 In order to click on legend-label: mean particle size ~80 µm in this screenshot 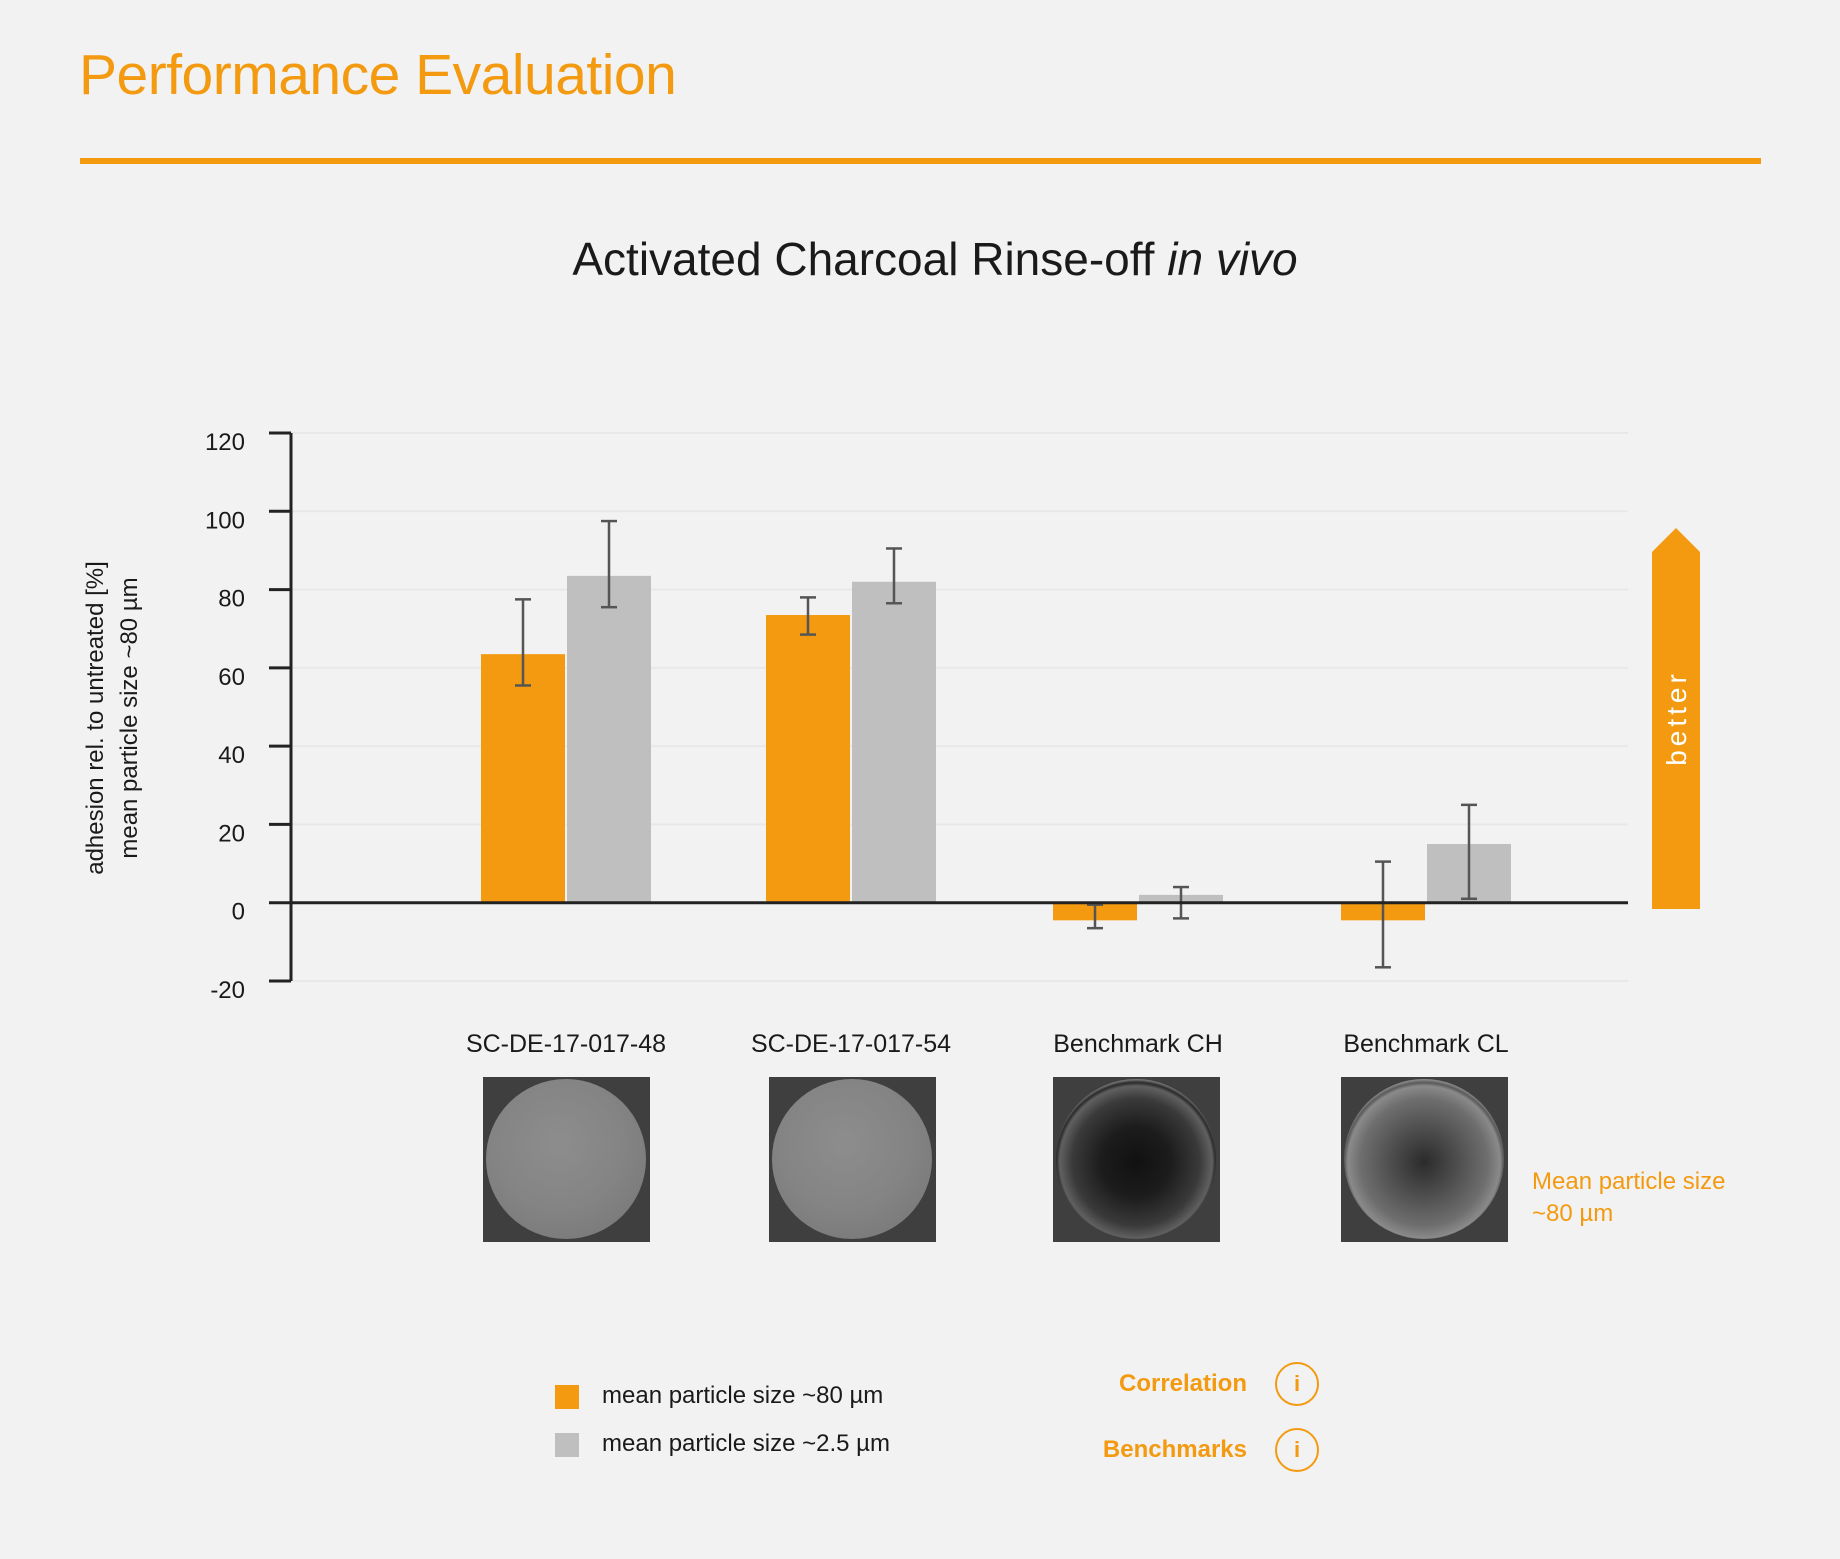, I will do `click(743, 1395)`.